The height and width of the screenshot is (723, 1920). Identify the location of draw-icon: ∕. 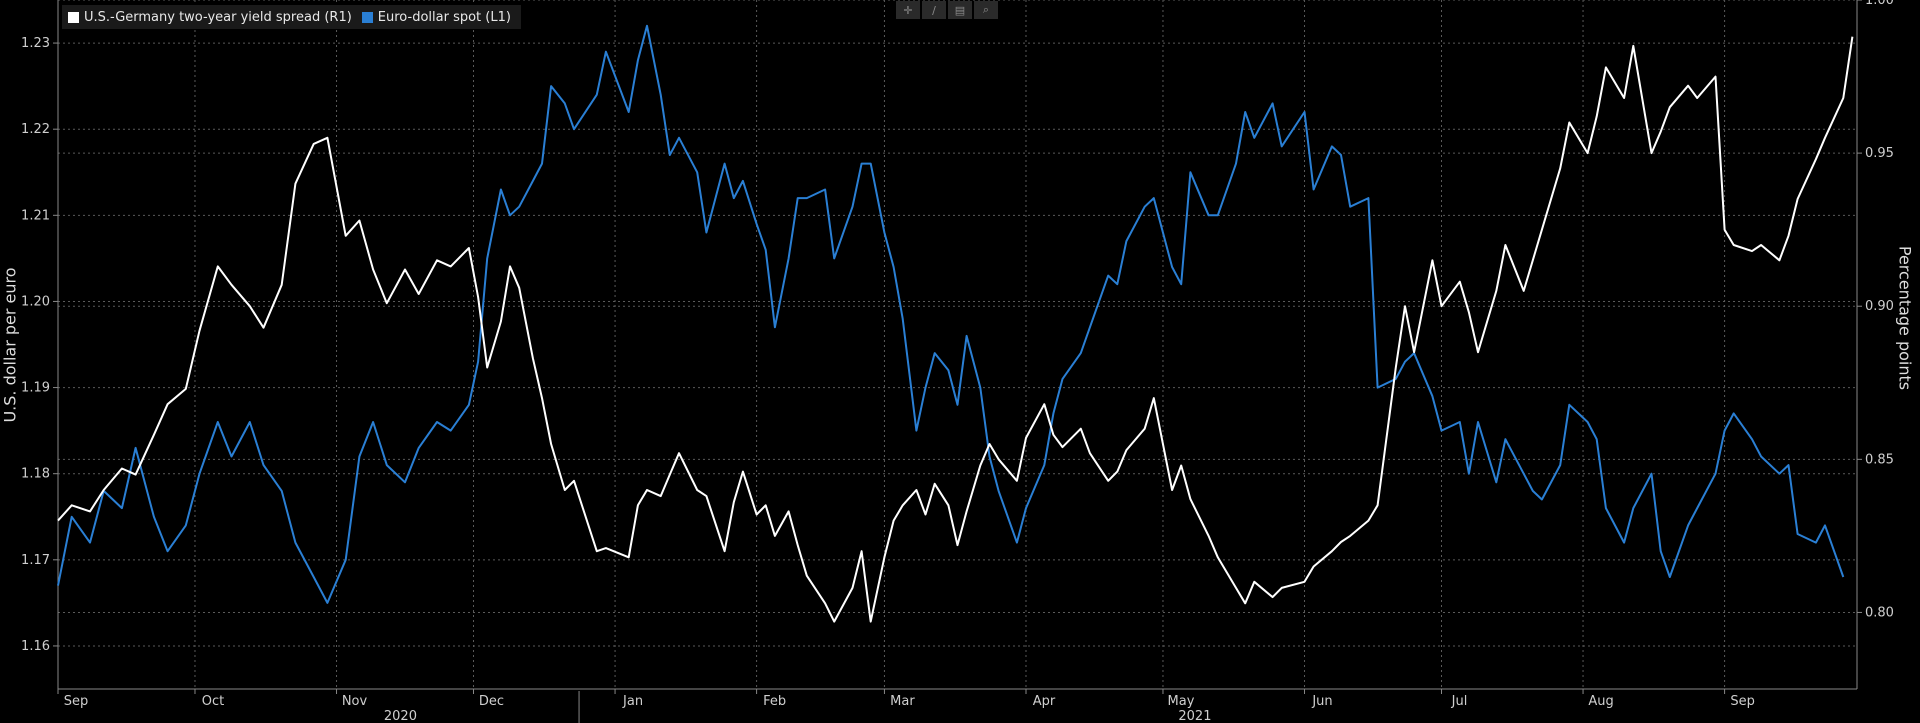
(934, 10).